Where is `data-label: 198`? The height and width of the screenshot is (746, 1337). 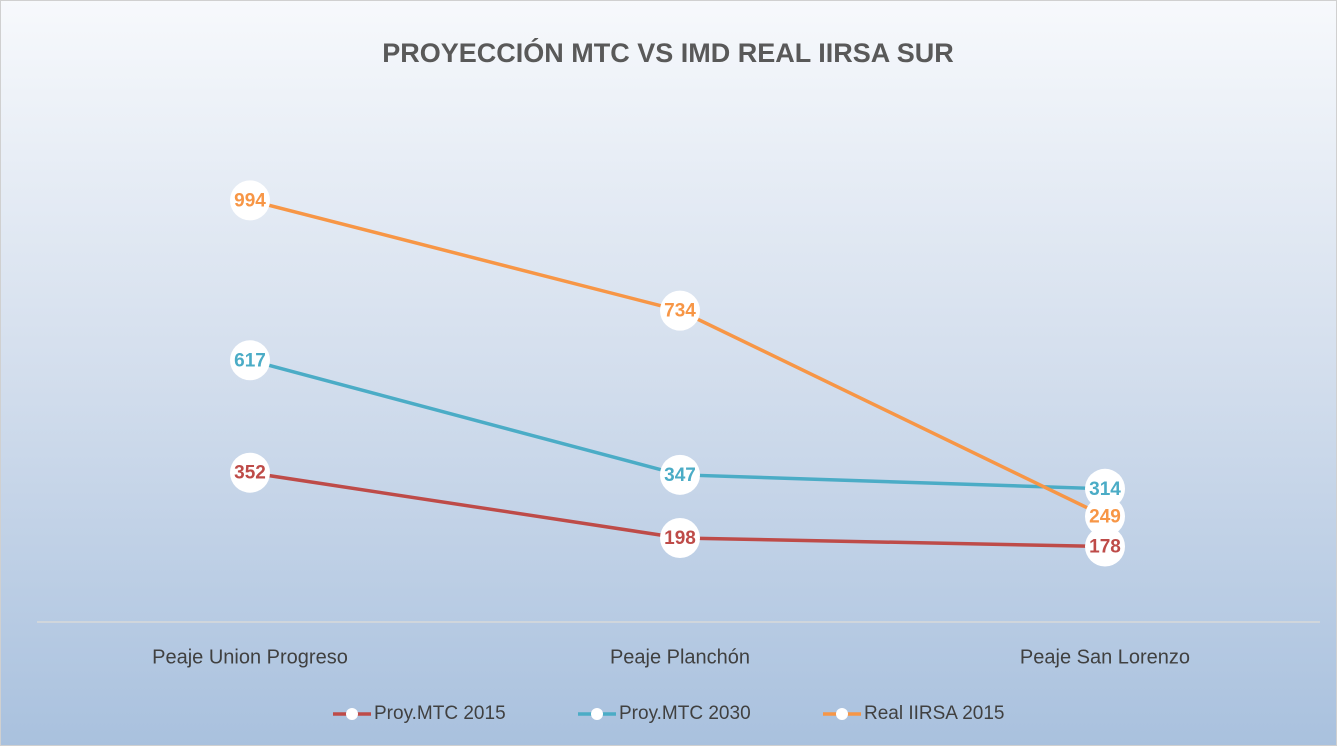
data-label: 198 is located at coordinates (680, 538).